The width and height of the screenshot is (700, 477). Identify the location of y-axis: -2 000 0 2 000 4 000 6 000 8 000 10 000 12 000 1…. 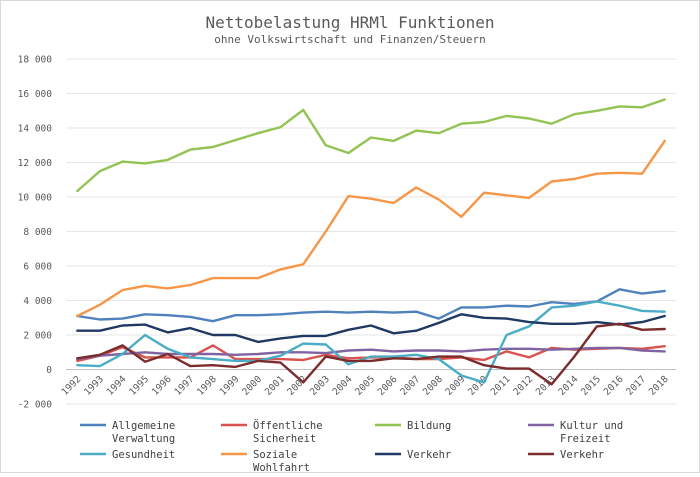
(35, 233).